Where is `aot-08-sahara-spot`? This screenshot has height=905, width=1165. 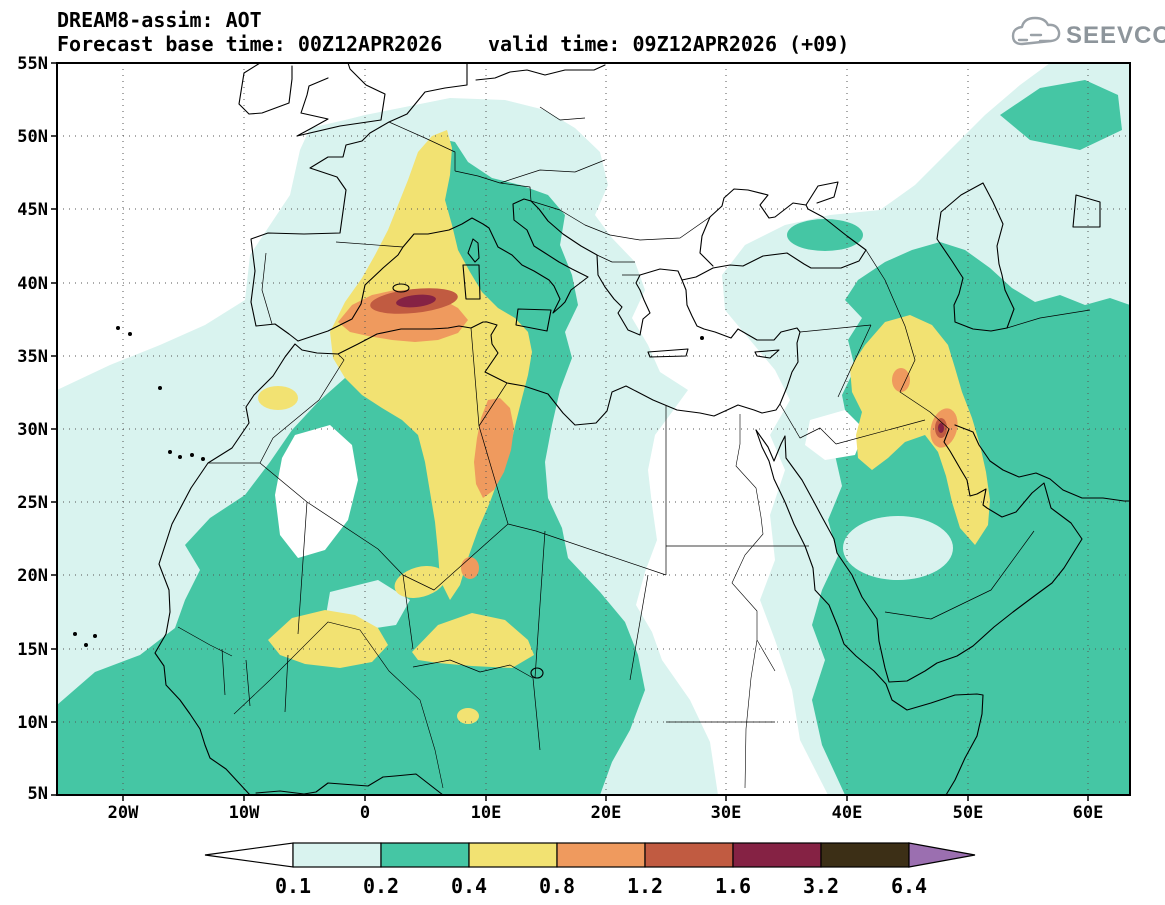 aot-08-sahara-spot is located at coordinates (470, 568).